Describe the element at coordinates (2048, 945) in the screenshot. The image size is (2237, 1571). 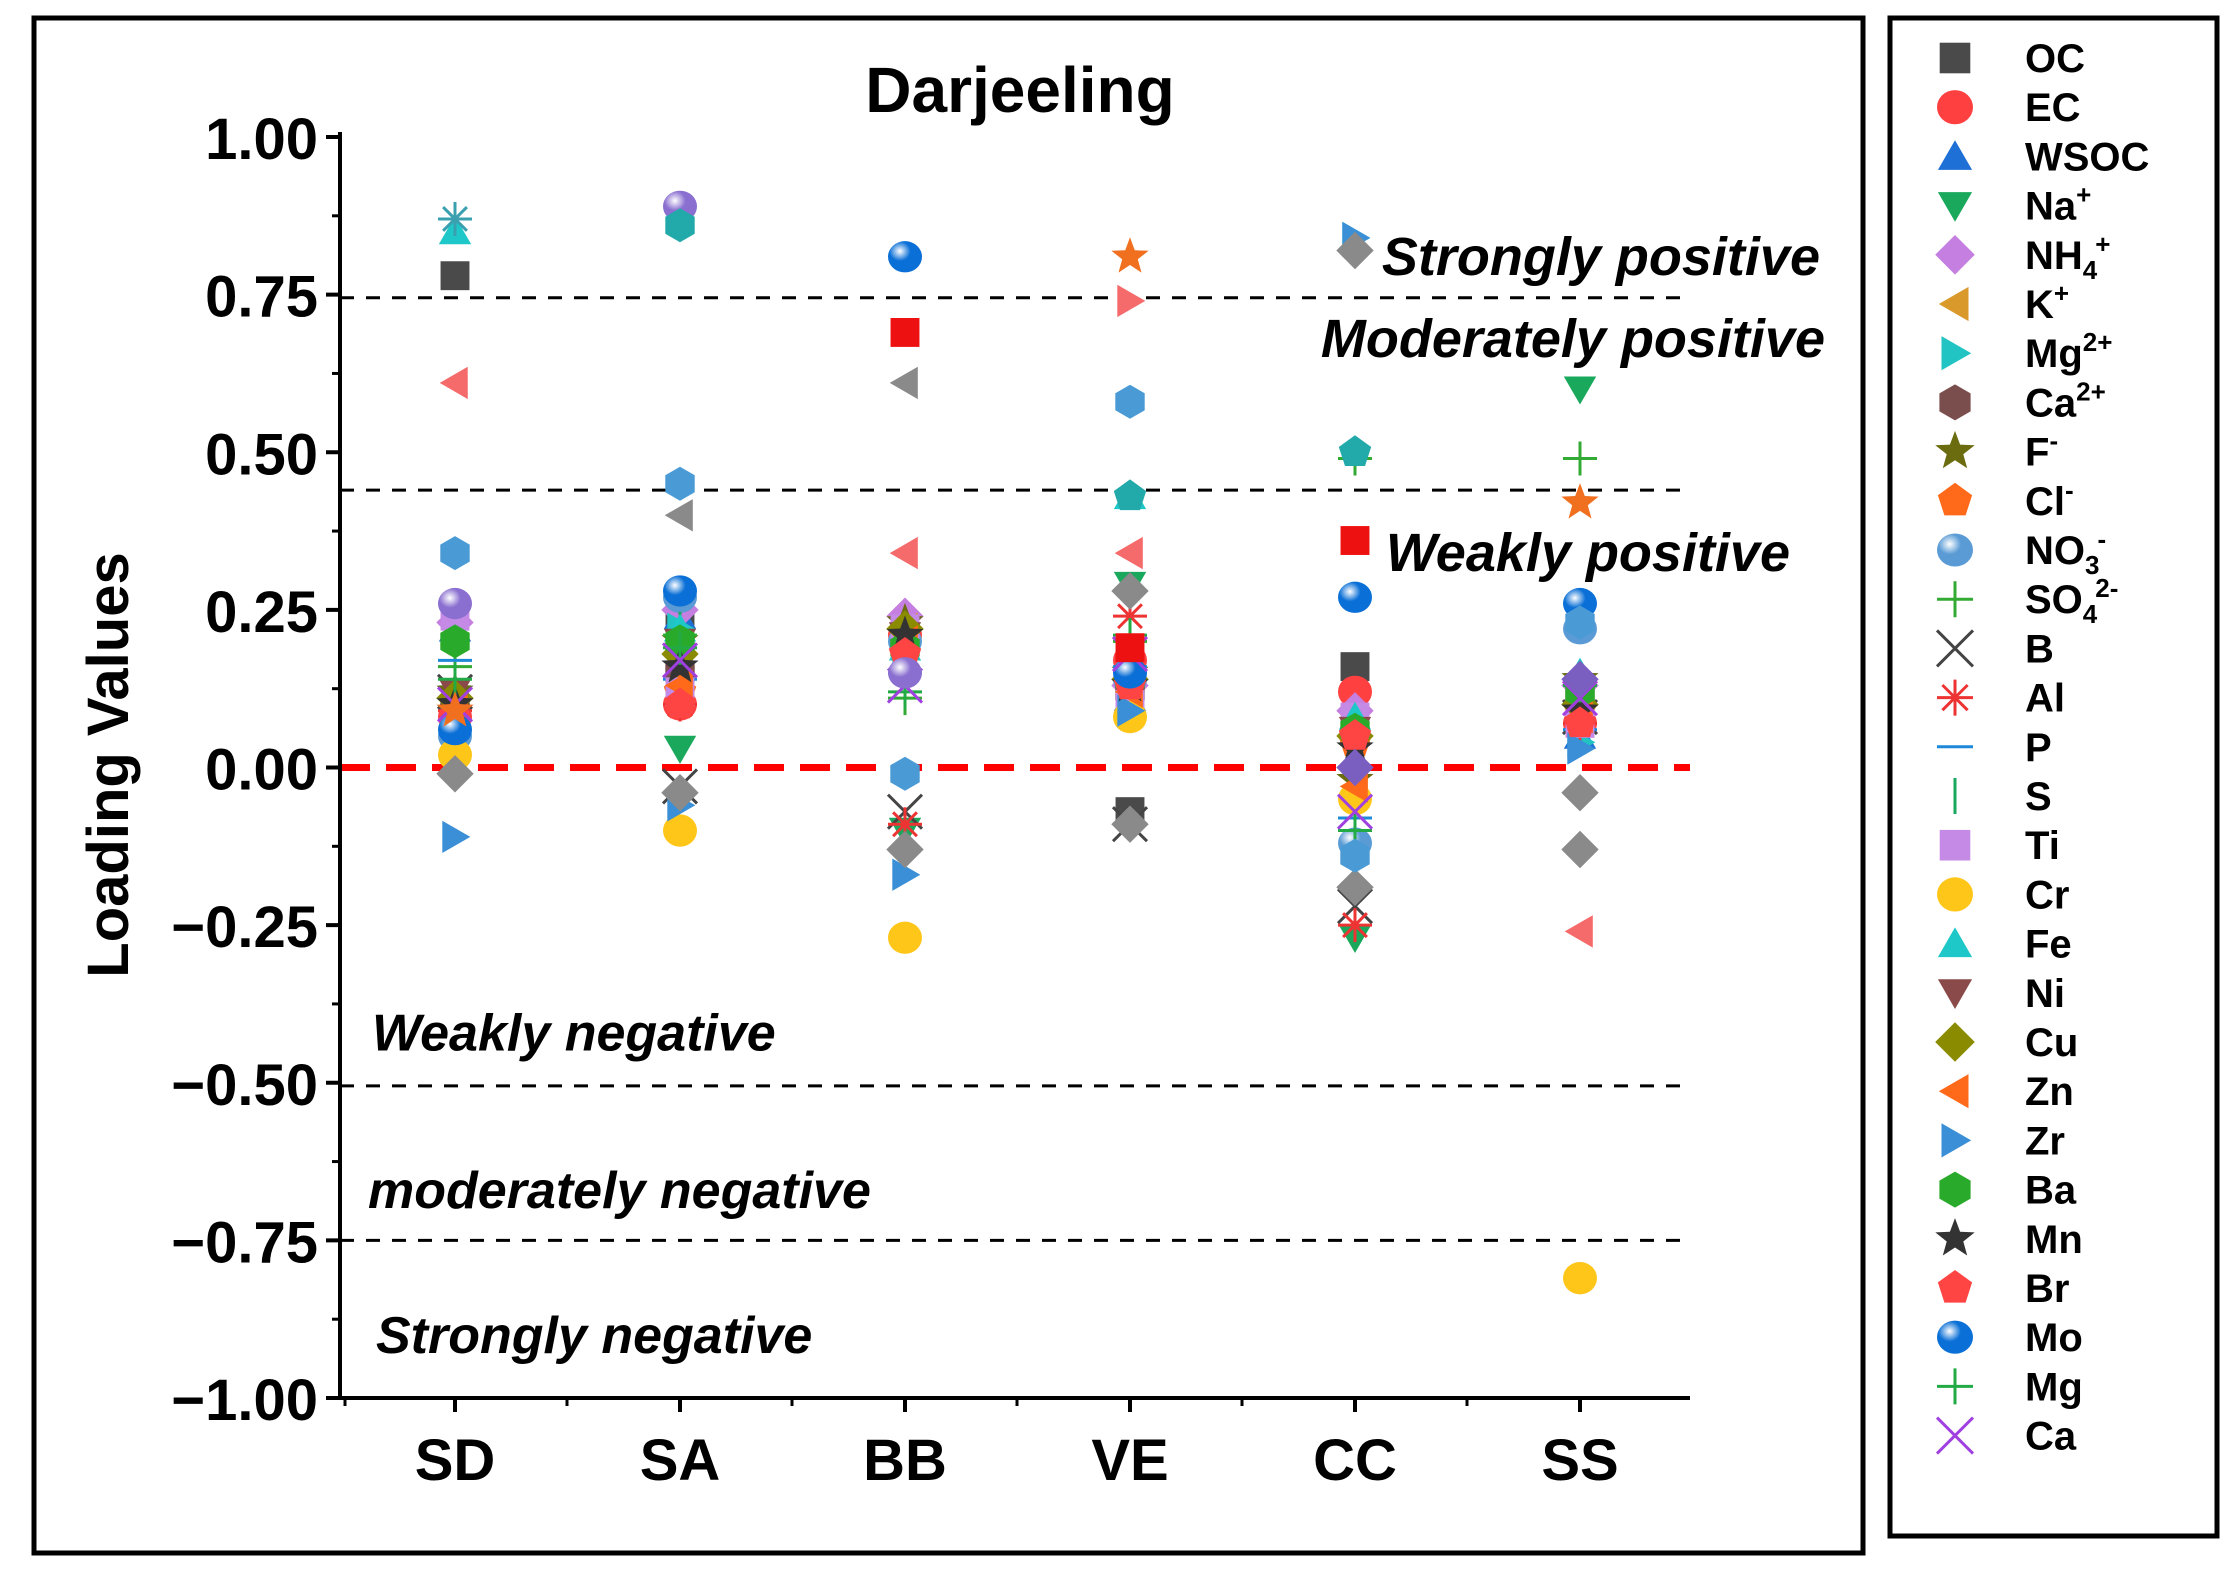
I see `legend-label: Fe` at that location.